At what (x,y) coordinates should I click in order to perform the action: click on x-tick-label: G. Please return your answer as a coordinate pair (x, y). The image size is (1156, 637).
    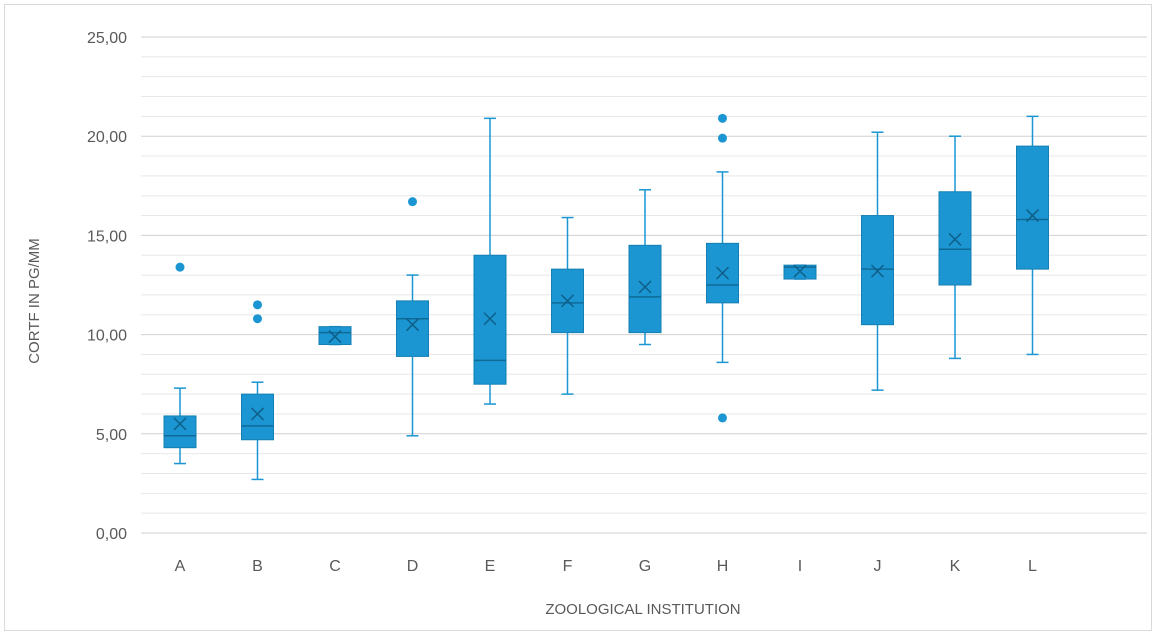
    Looking at the image, I should click on (645, 566).